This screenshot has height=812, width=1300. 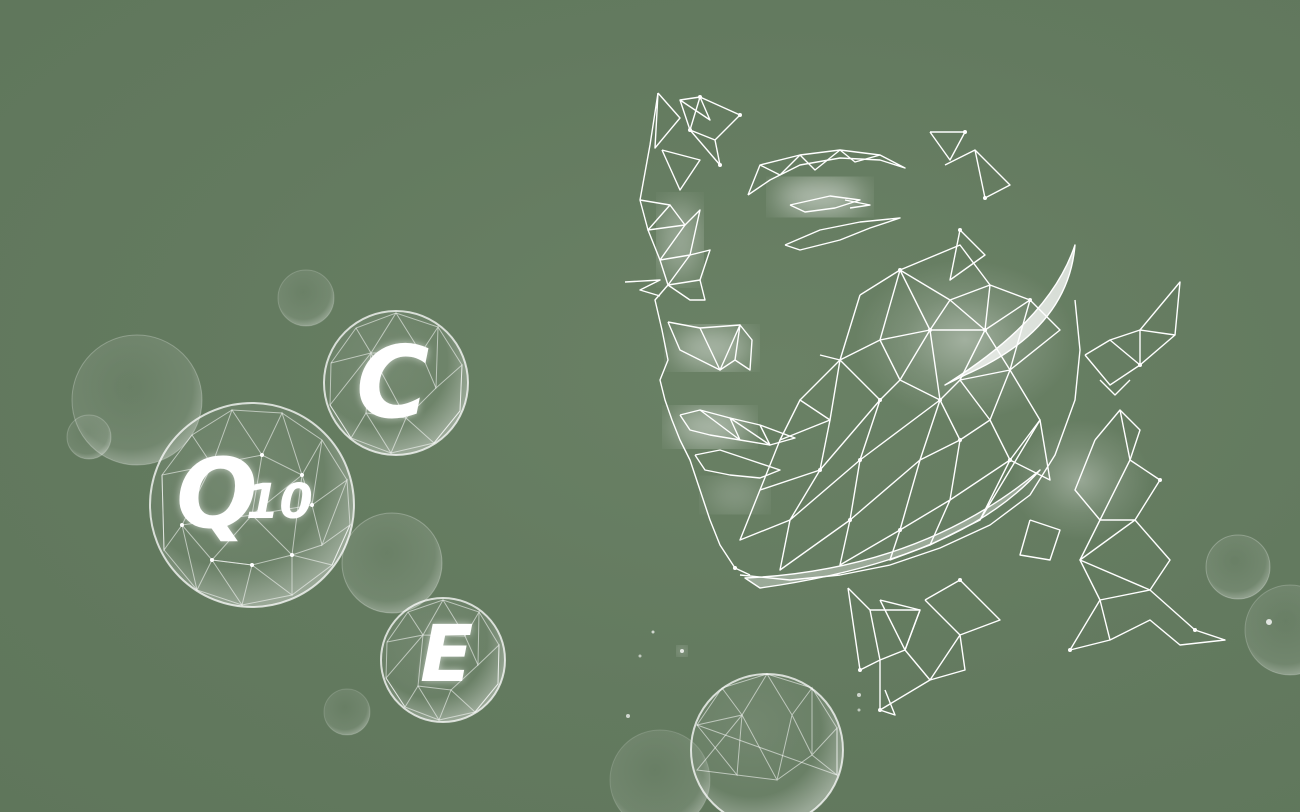 I want to click on sphere-bottom, so click(x=767, y=742).